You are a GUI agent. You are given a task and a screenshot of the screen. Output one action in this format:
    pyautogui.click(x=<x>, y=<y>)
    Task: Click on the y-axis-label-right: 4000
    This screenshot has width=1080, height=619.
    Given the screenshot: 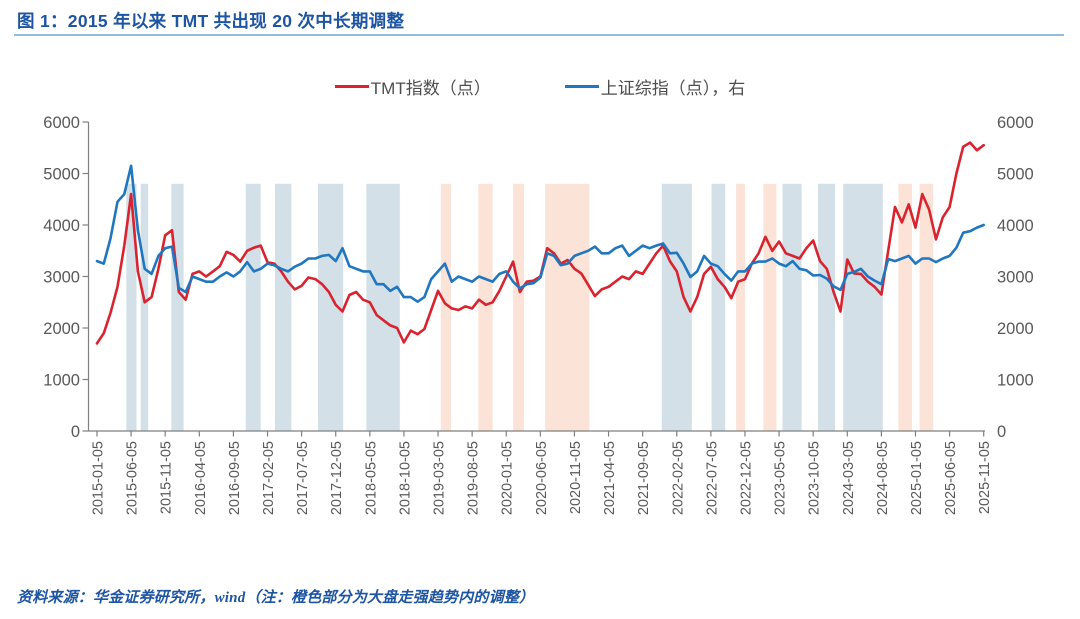 What is the action you would take?
    pyautogui.click(x=1015, y=226)
    